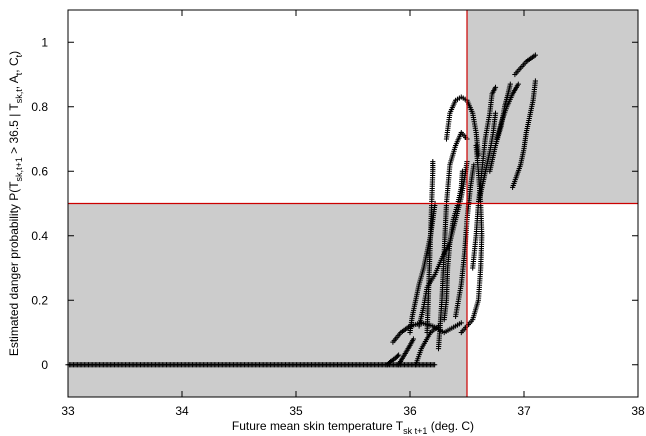 Image resolution: width=646 pixels, height=436 pixels. I want to click on y-tick-label: 0.2, so click(39, 300).